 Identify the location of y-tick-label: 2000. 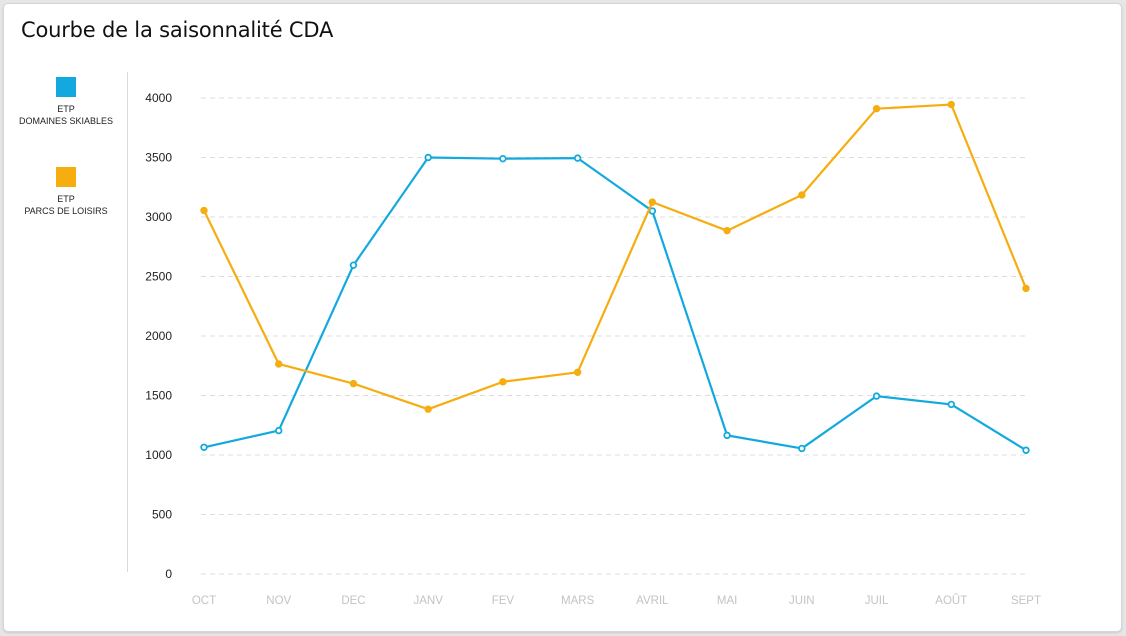
(158, 336).